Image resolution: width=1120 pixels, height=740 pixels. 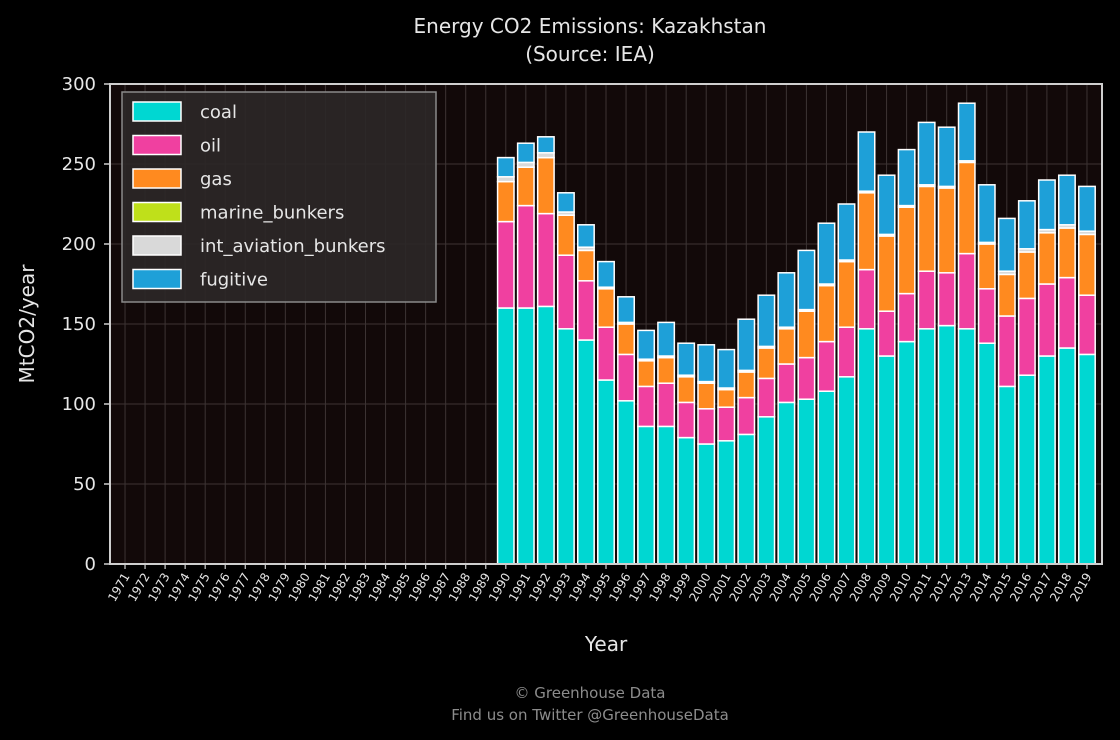 I want to click on bar-oil-2019, so click(x=1087, y=325).